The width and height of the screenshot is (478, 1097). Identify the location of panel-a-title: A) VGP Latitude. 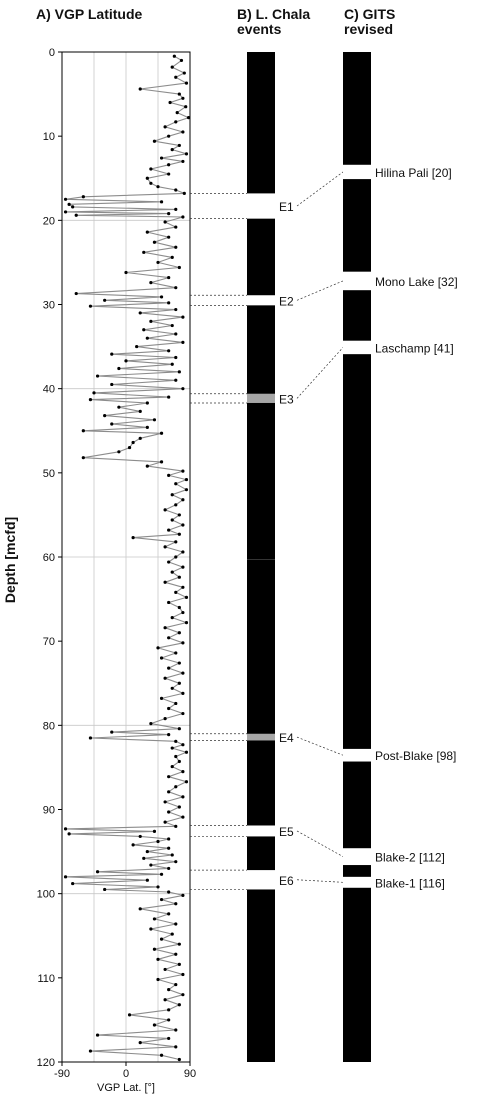
(89, 14).